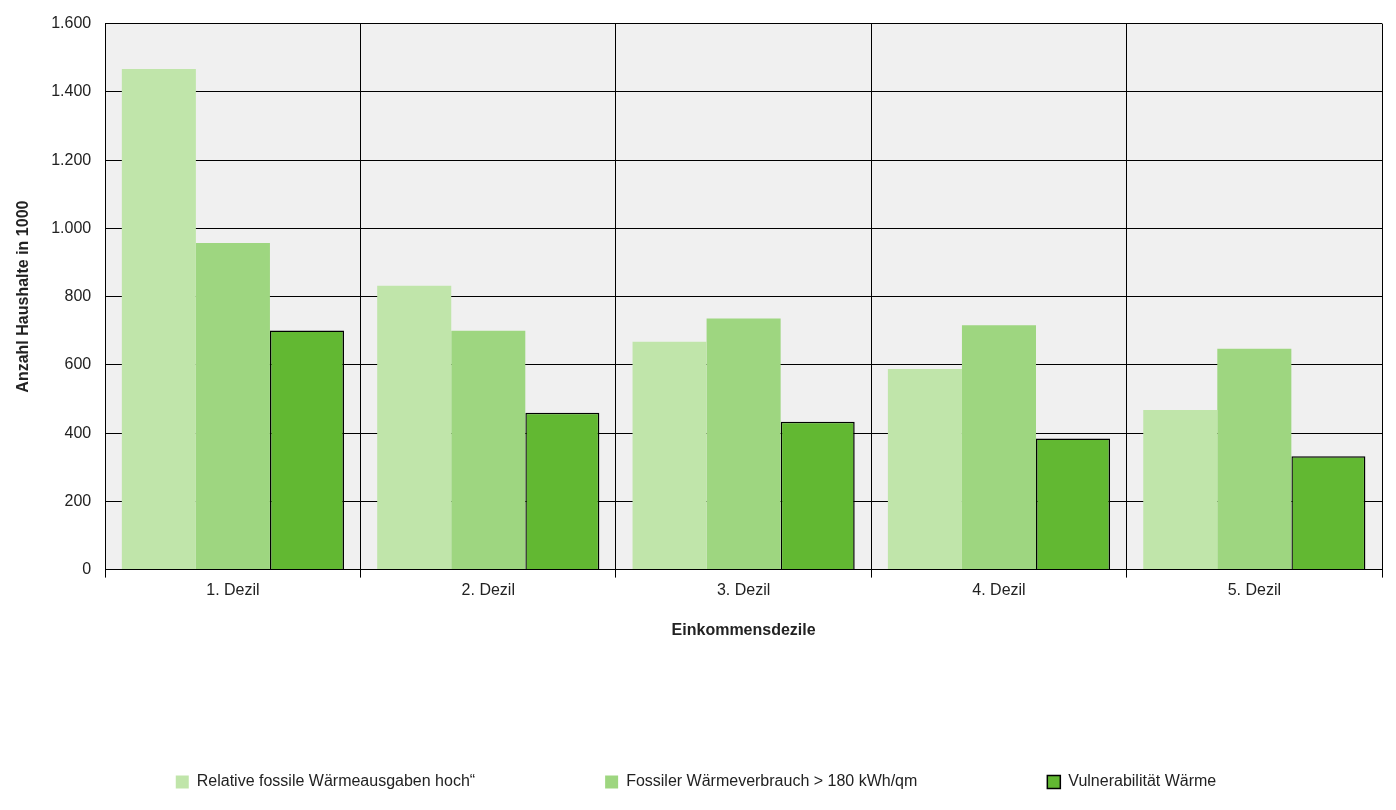 This screenshot has width=1396, height=810. I want to click on x-tick-label: 2. Dezil, so click(488, 589).